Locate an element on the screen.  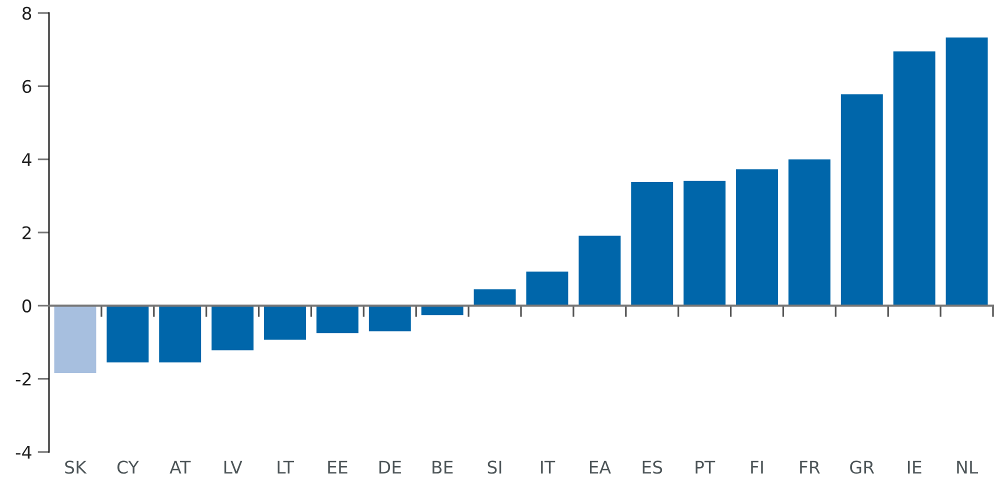
x-tick-label: SK is located at coordinates (76, 467).